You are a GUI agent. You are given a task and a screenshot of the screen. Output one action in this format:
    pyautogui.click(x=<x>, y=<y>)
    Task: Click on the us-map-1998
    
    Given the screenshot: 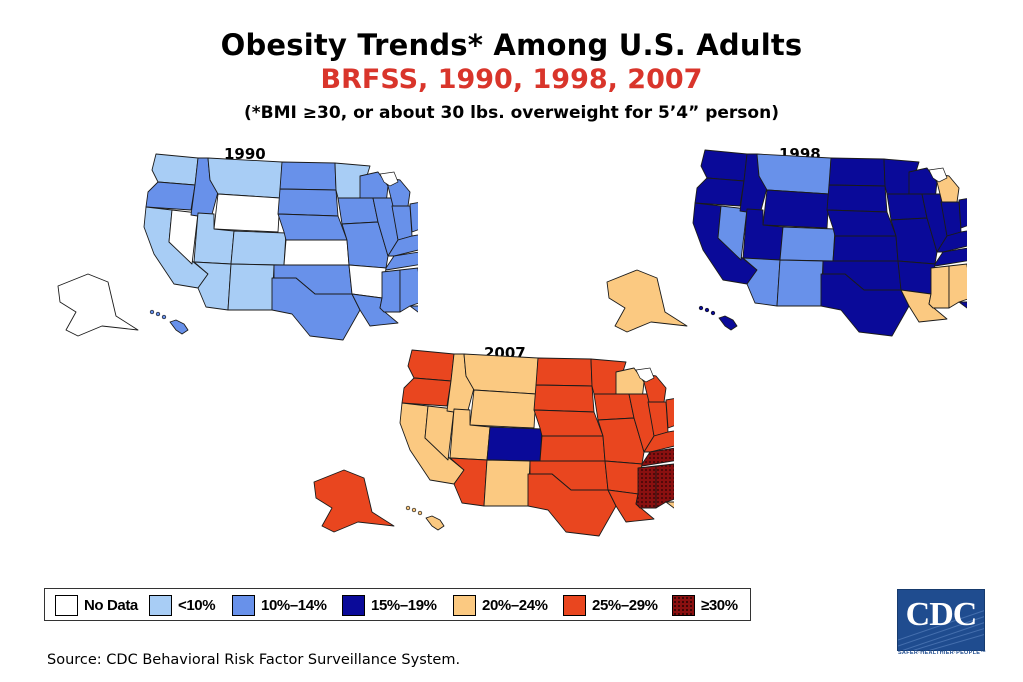 What is the action you would take?
    pyautogui.click(x=786, y=243)
    